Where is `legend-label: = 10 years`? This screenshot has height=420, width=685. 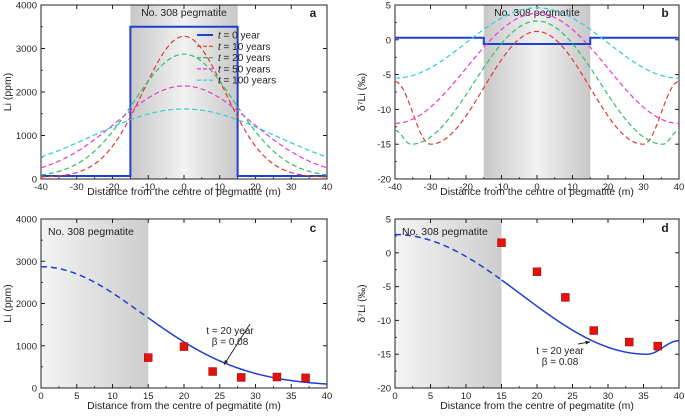 legend-label: = 10 years is located at coordinates (246, 47).